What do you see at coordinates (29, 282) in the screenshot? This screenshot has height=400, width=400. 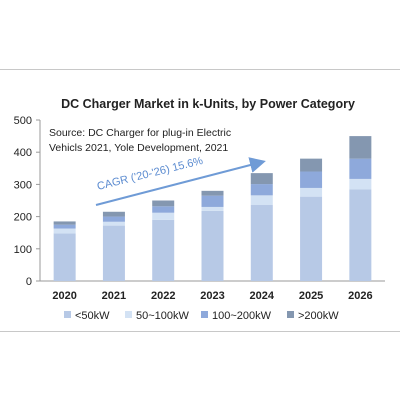 I see `y-tick-label: 0` at bounding box center [29, 282].